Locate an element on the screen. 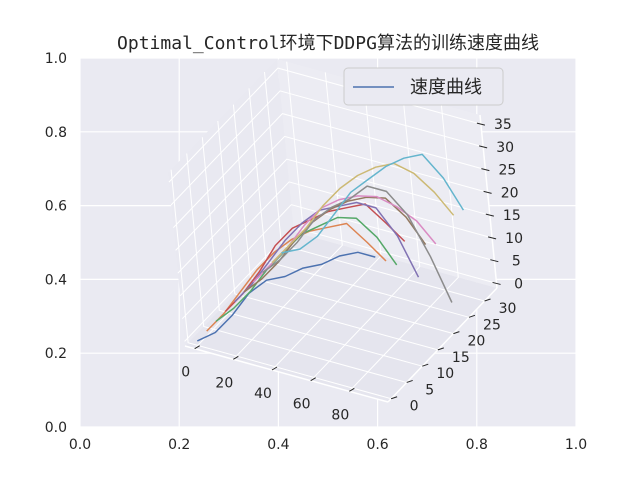 The image size is (640, 480). z-tick-label: 5 is located at coordinates (516, 262).